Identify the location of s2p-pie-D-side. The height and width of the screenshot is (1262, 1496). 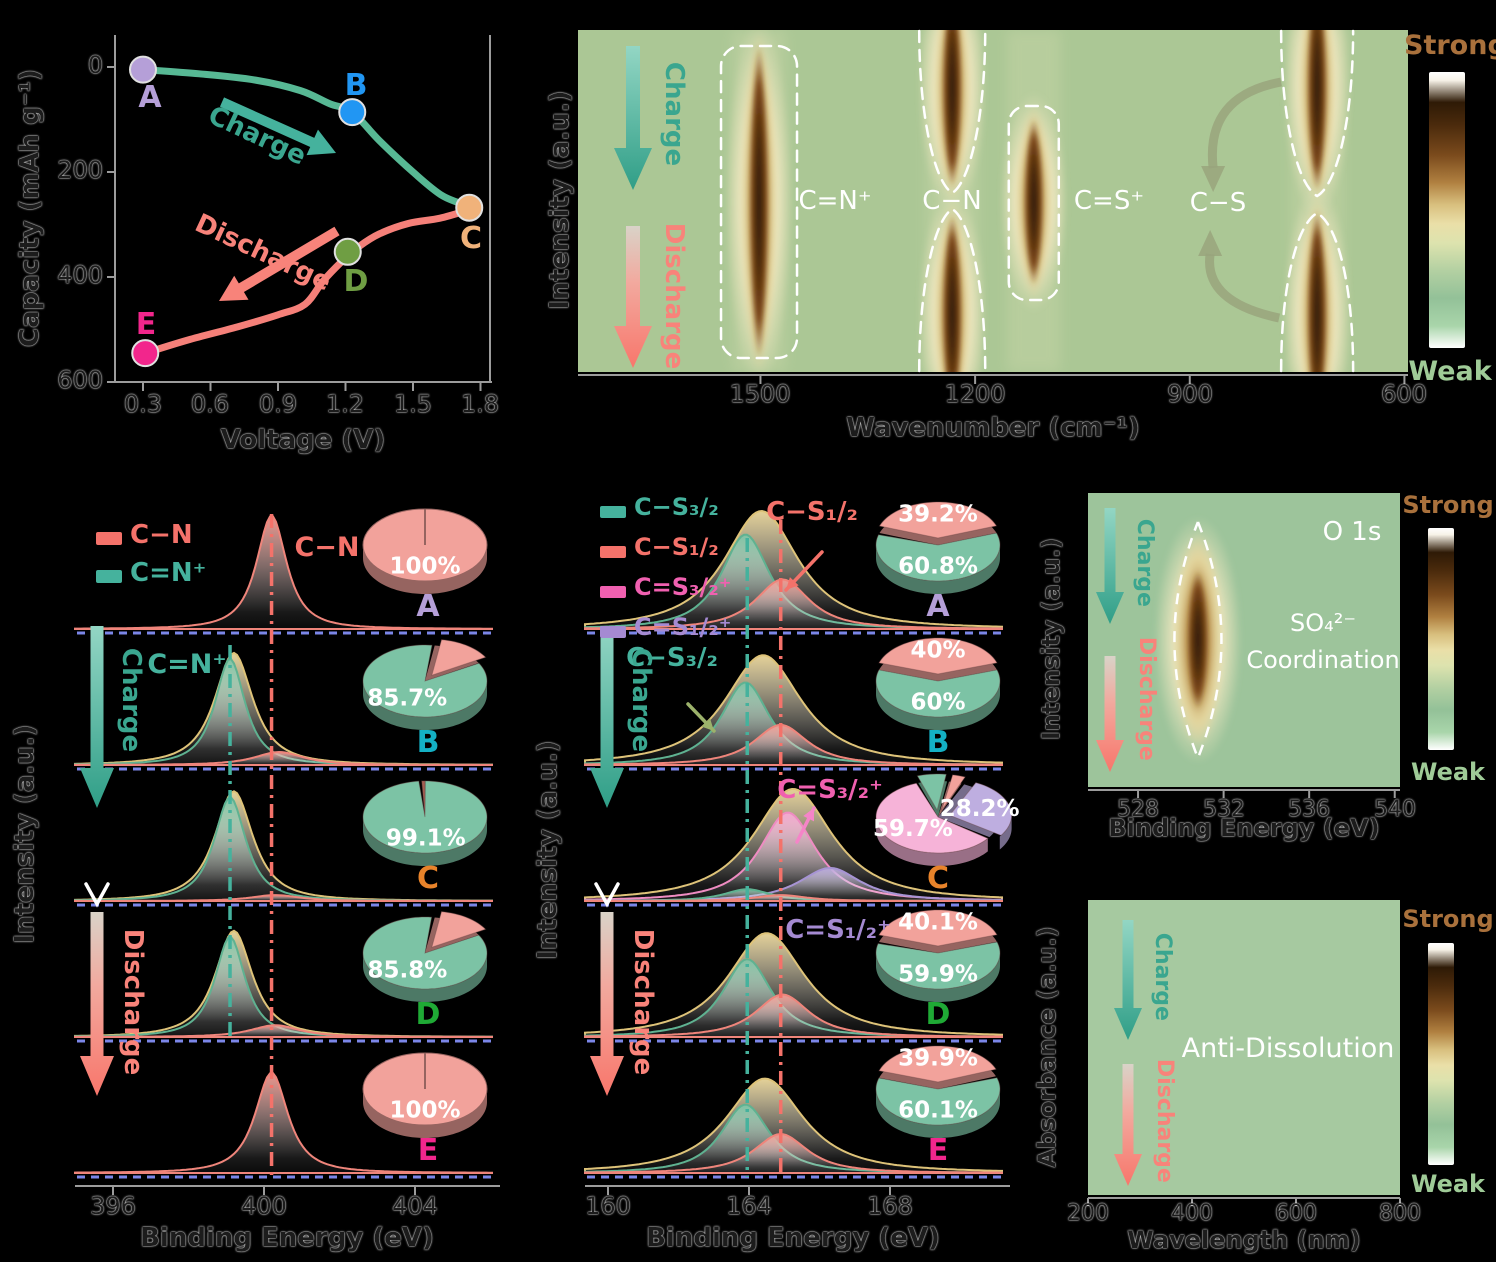
(938, 977).